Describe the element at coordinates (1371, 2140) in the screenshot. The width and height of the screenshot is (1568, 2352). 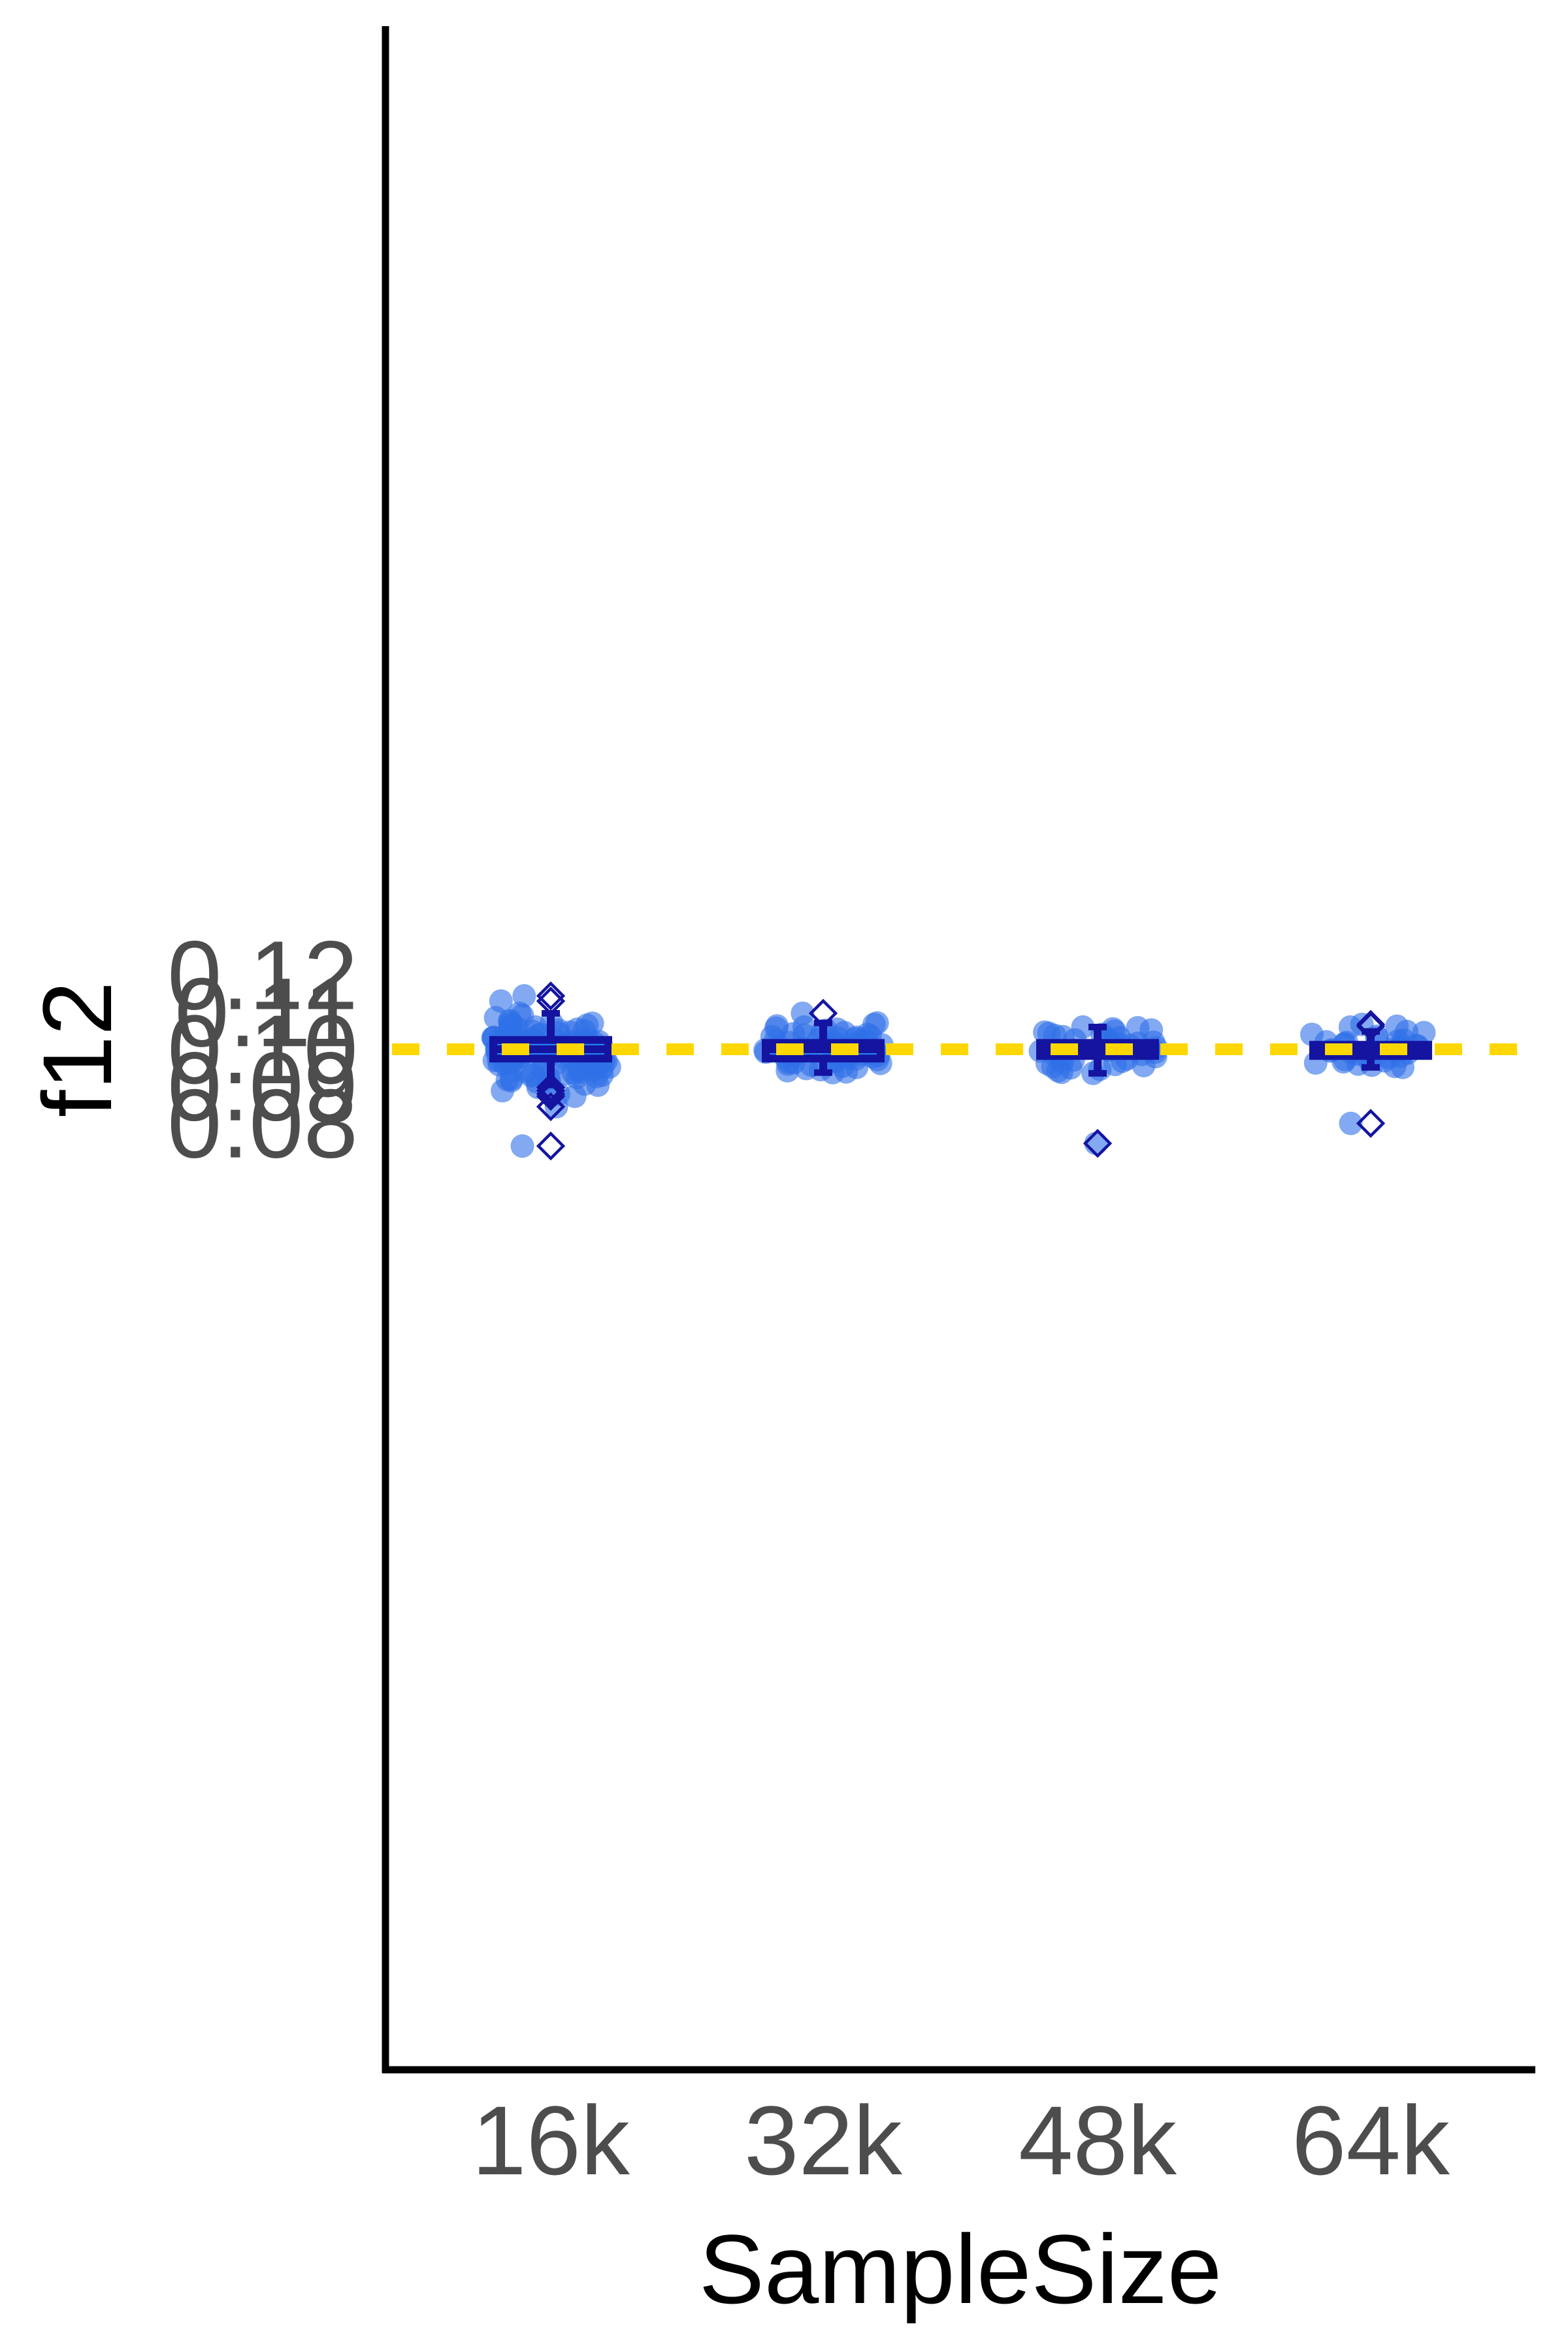
I see `x-tick-label: 64k` at that location.